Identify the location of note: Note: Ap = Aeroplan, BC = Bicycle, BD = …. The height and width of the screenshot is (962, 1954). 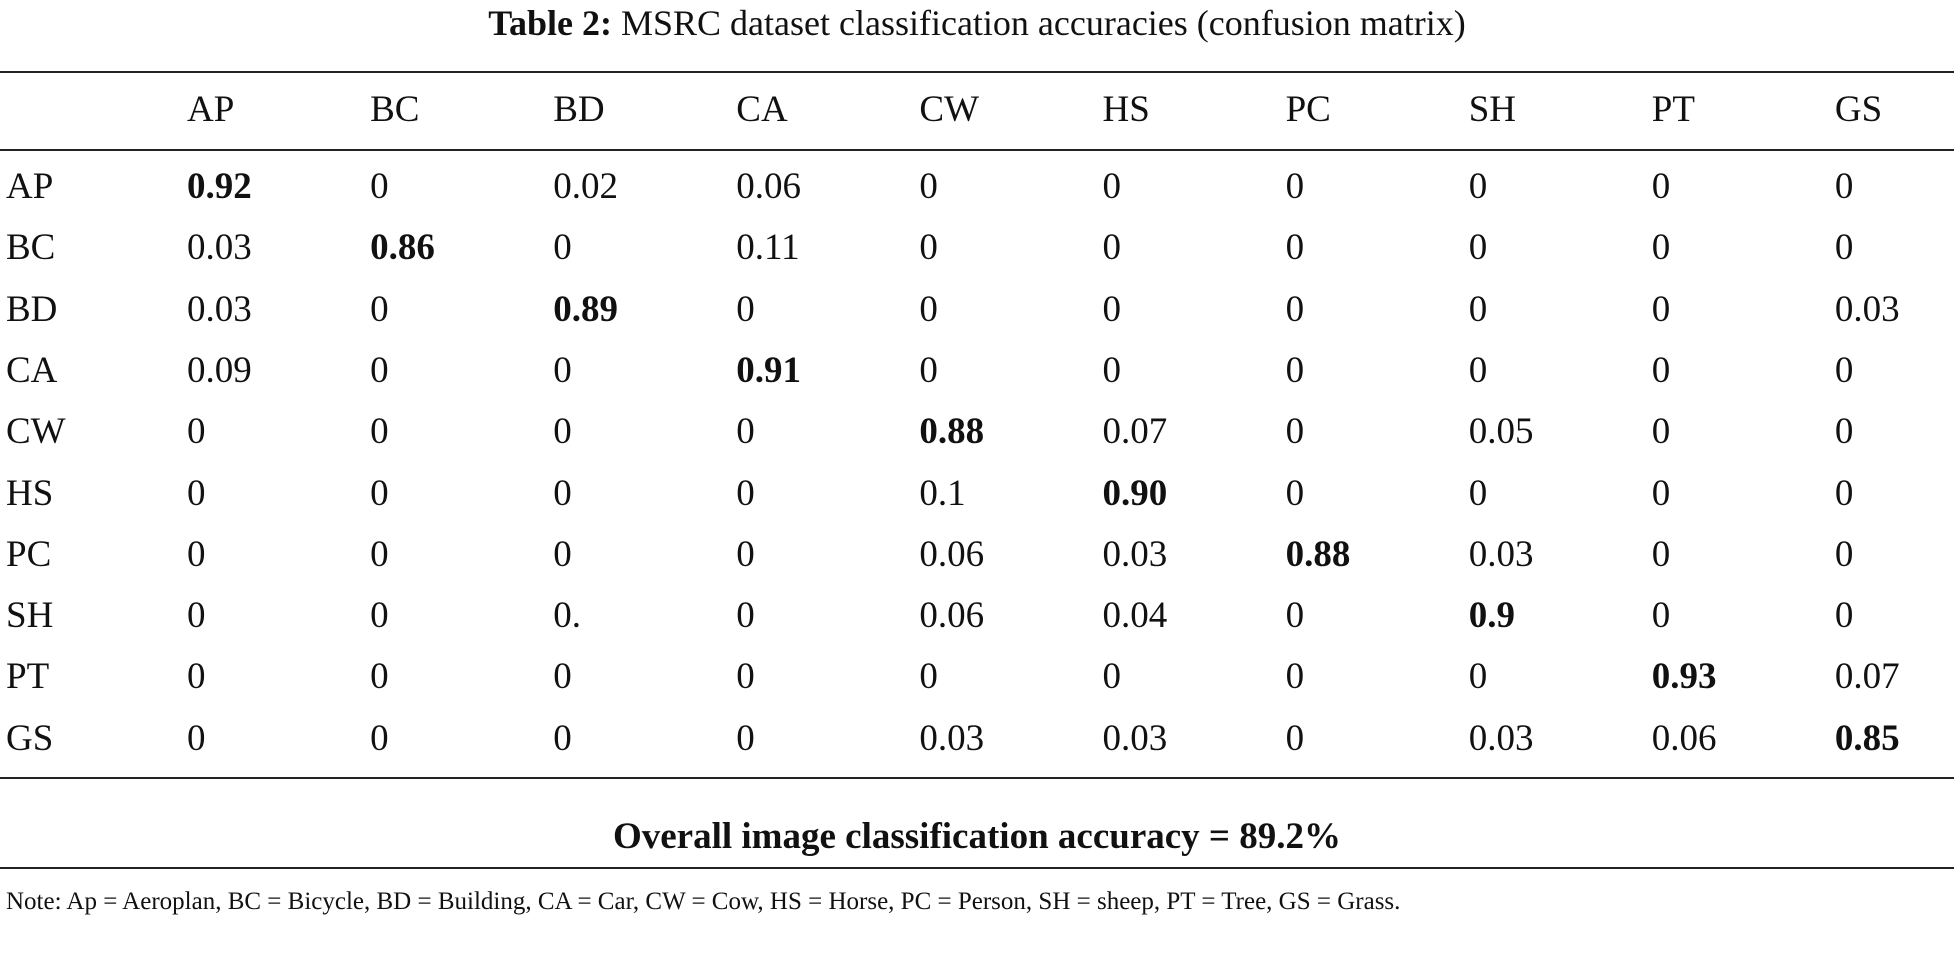
(703, 901).